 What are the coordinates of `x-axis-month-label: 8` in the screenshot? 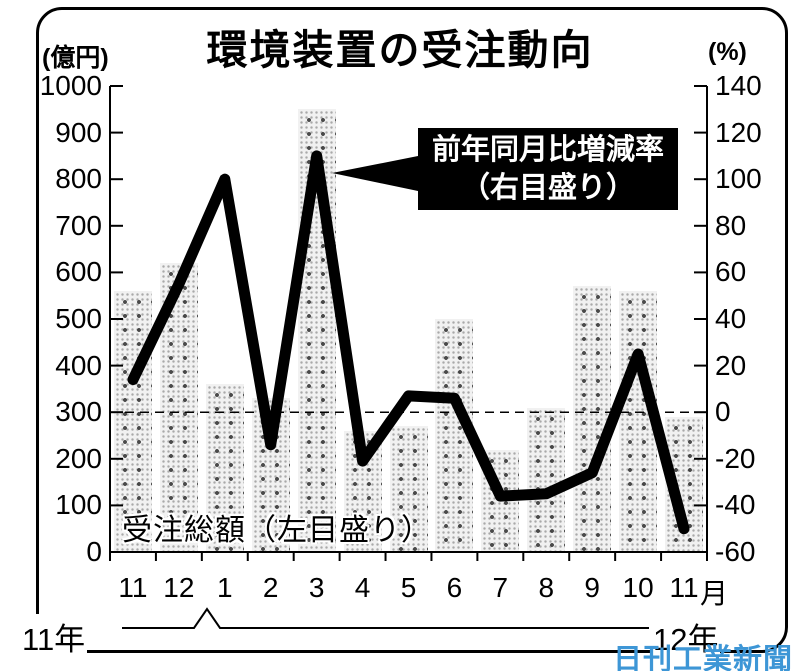 It's located at (546, 587).